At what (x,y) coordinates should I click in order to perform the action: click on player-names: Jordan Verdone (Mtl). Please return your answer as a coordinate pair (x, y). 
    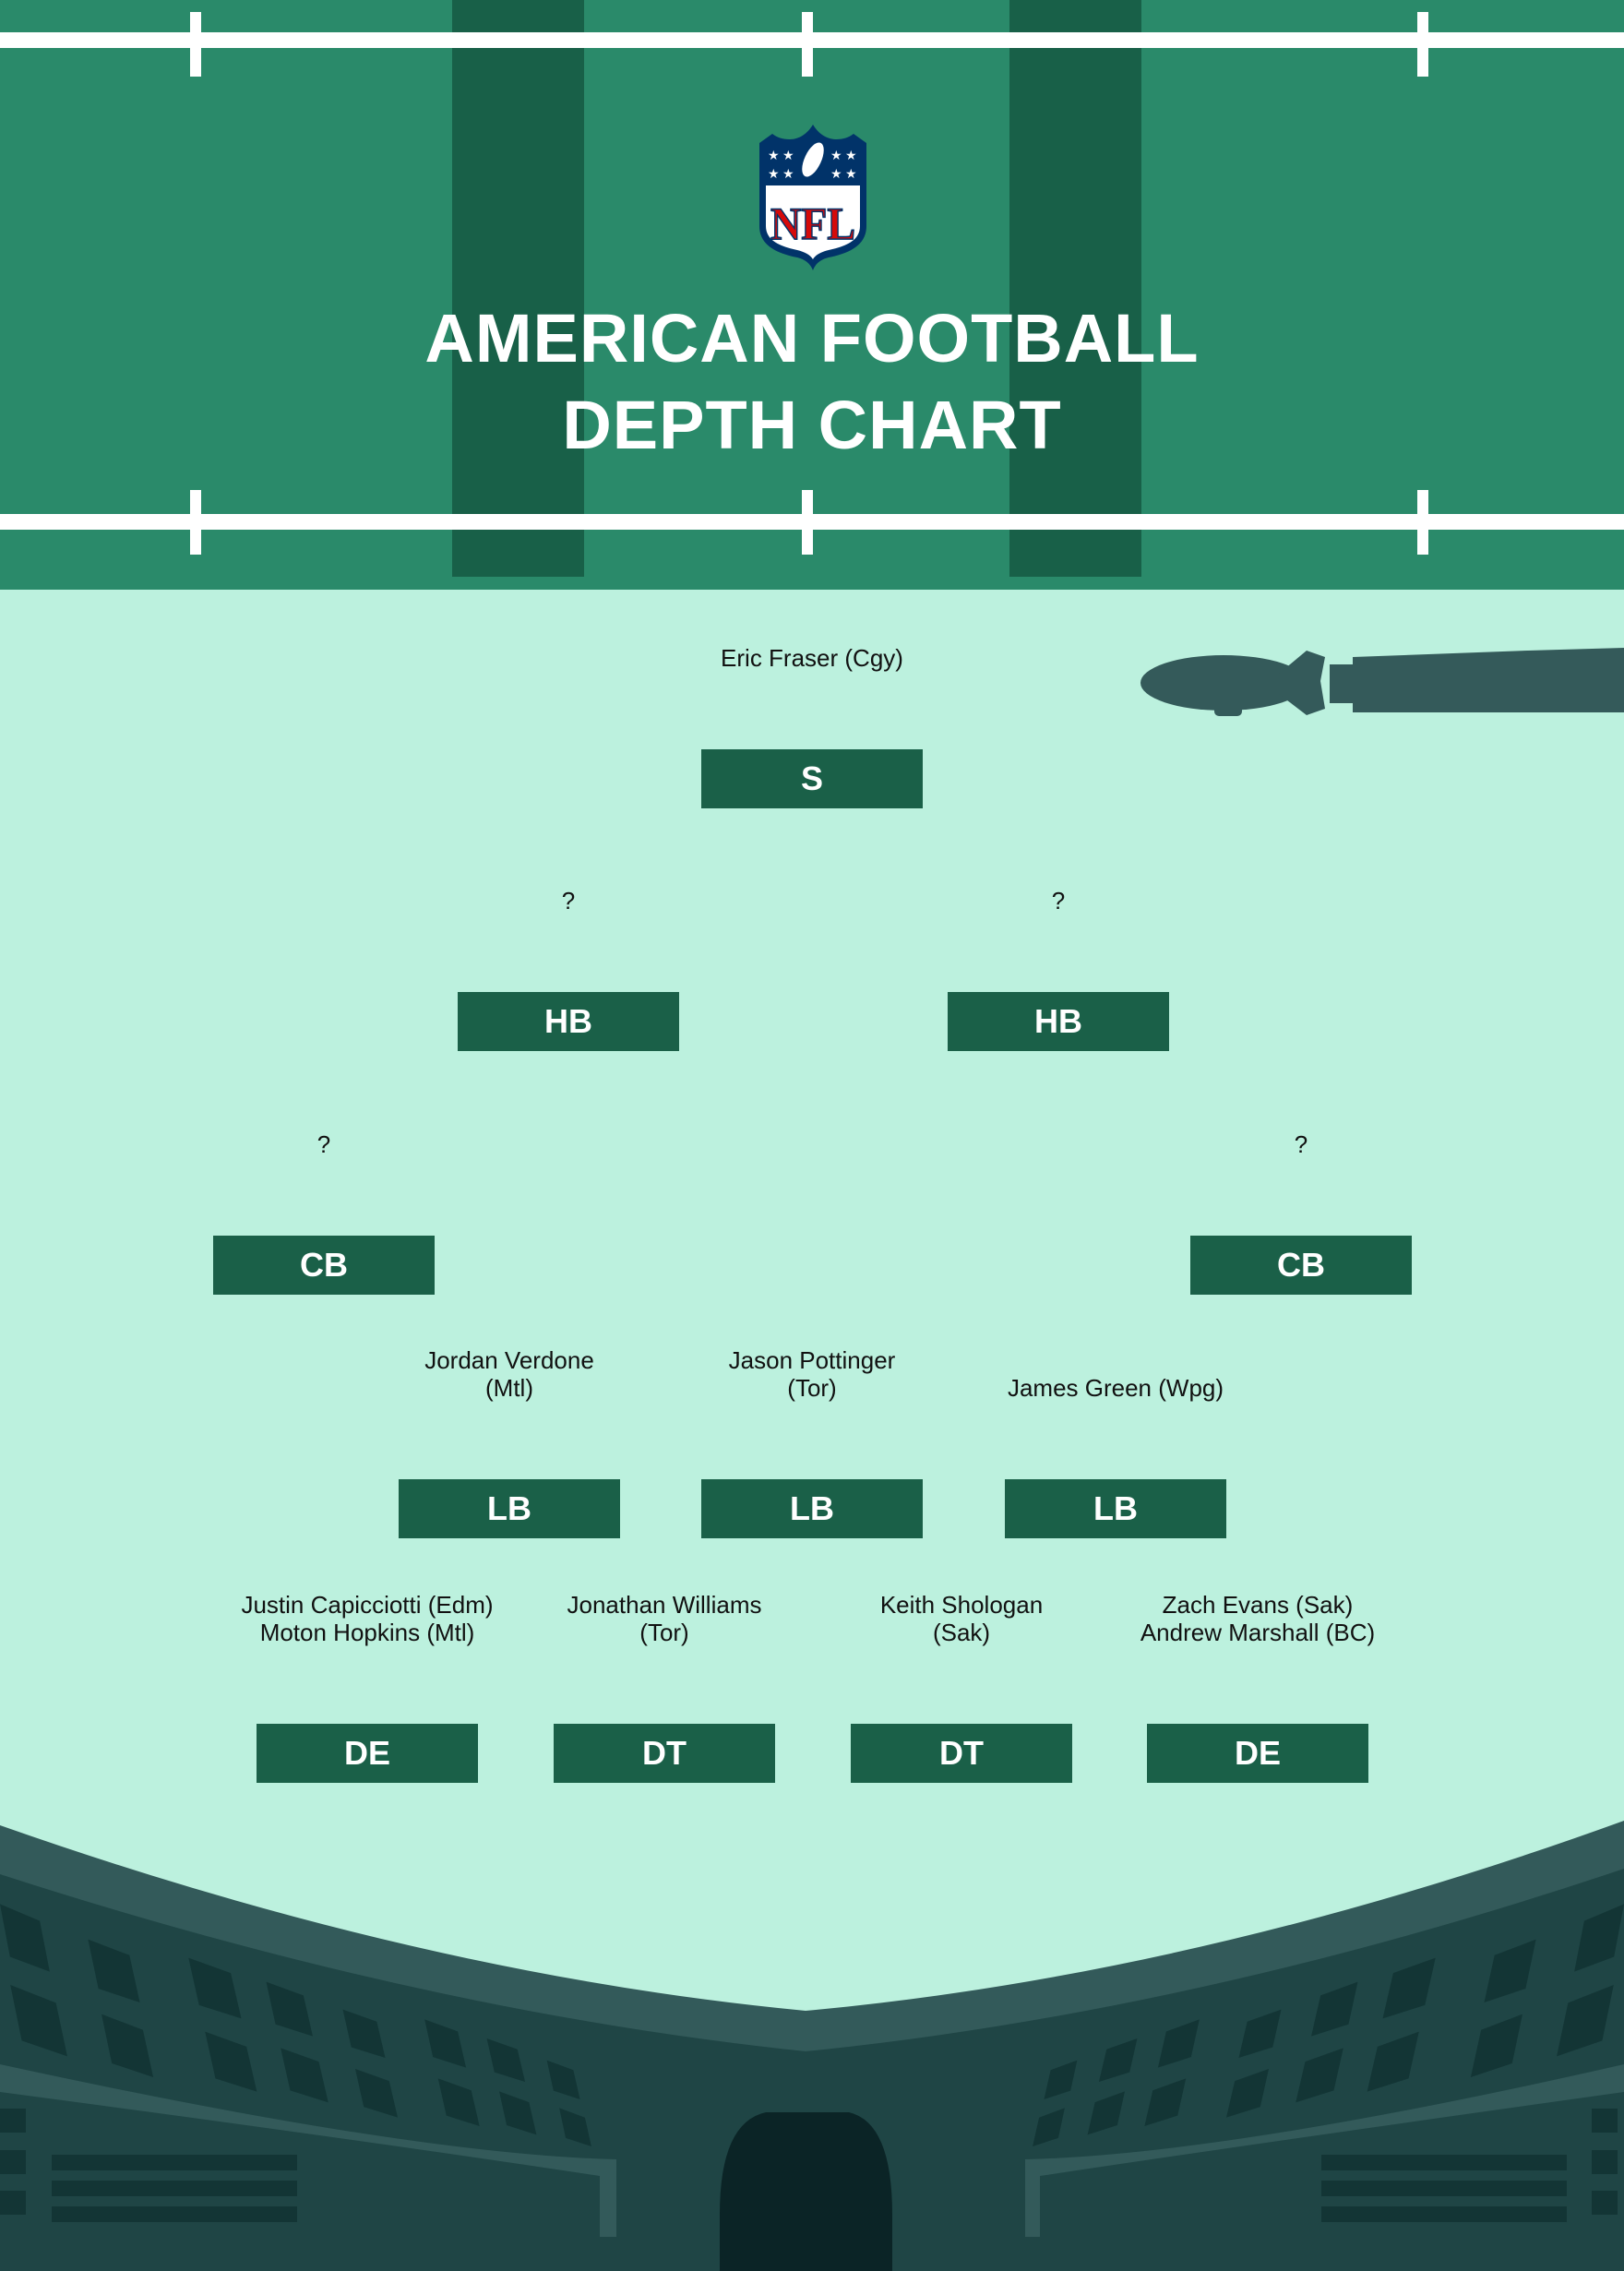
    Looking at the image, I should click on (509, 1374).